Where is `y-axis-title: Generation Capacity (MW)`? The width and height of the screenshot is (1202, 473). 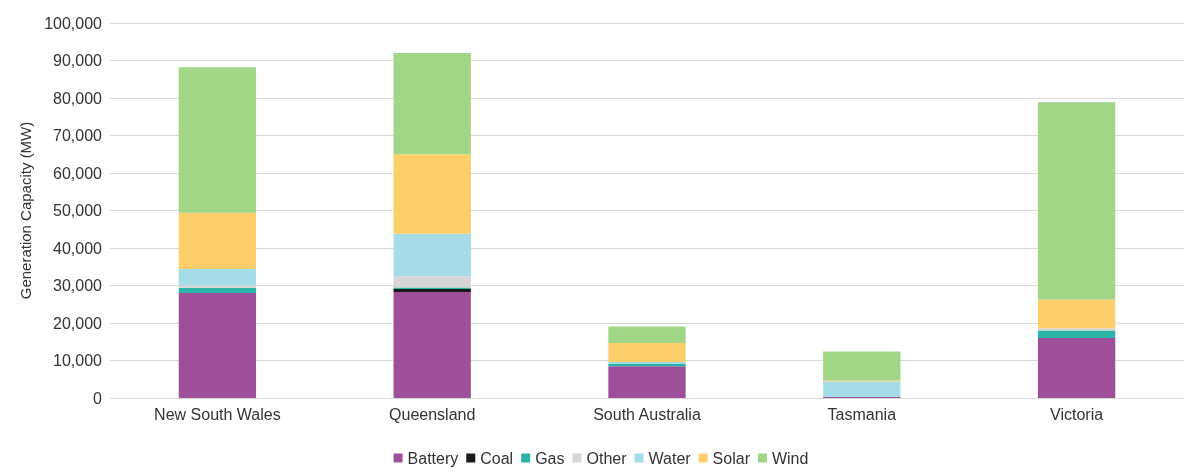
y-axis-title: Generation Capacity (MW) is located at coordinates (26, 210).